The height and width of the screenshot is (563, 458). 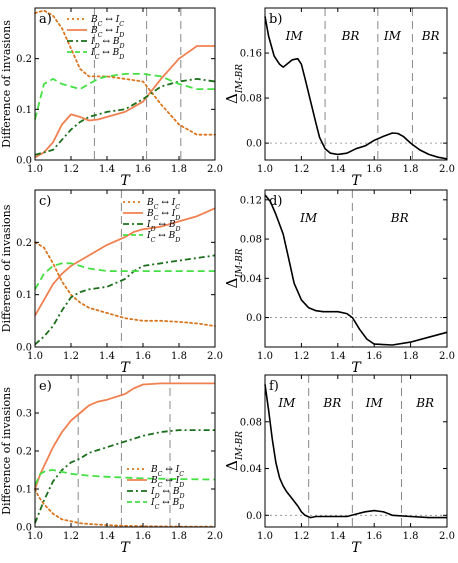 What do you see at coordinates (45, 201) in the screenshot?
I see `panel-label: c)` at bounding box center [45, 201].